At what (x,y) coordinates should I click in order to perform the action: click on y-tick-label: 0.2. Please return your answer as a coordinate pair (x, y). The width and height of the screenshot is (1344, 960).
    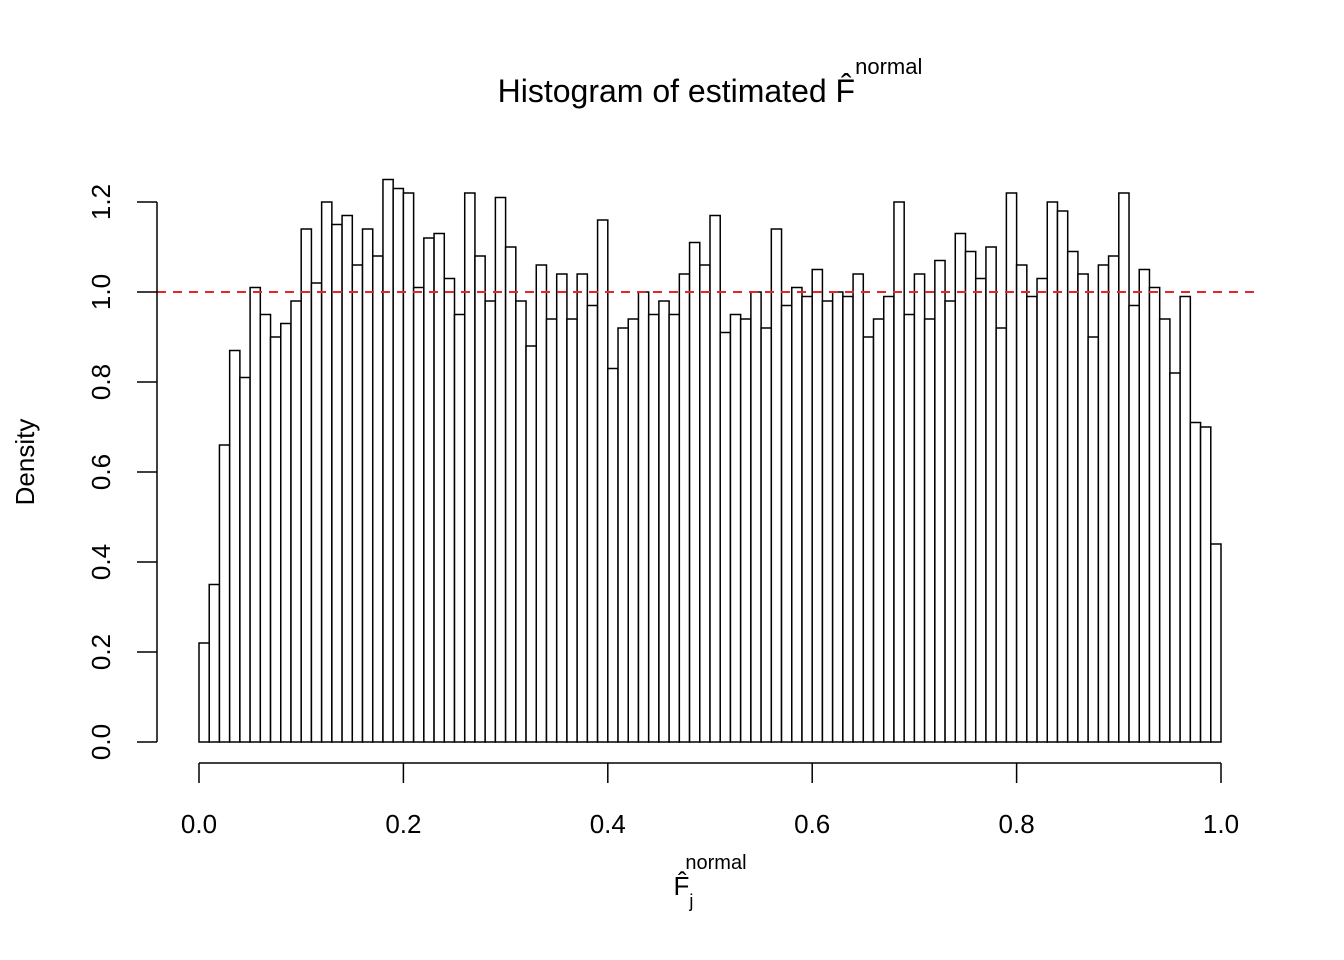
    Looking at the image, I should click on (101, 652).